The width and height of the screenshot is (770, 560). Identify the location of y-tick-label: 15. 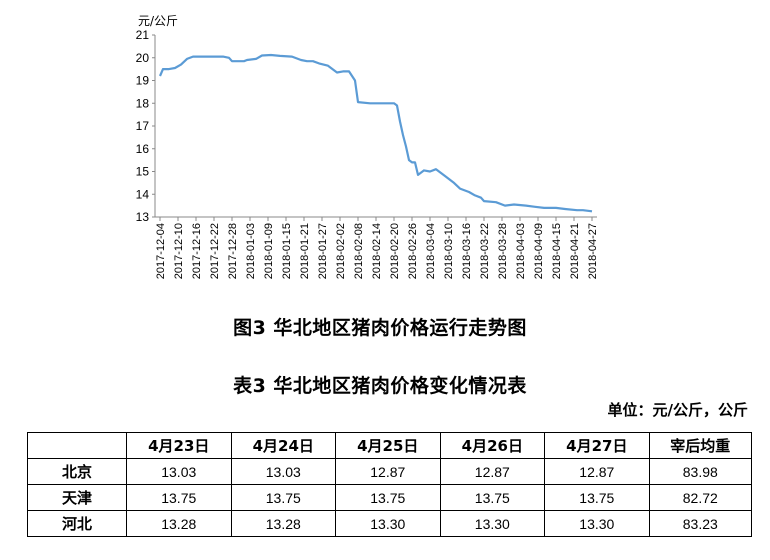
(143, 172).